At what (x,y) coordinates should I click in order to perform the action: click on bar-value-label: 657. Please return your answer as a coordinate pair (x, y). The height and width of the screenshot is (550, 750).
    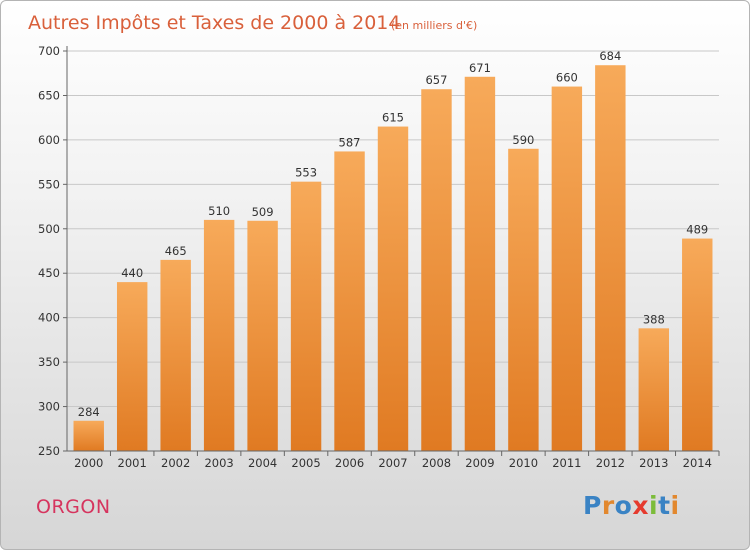
    Looking at the image, I should click on (436, 80).